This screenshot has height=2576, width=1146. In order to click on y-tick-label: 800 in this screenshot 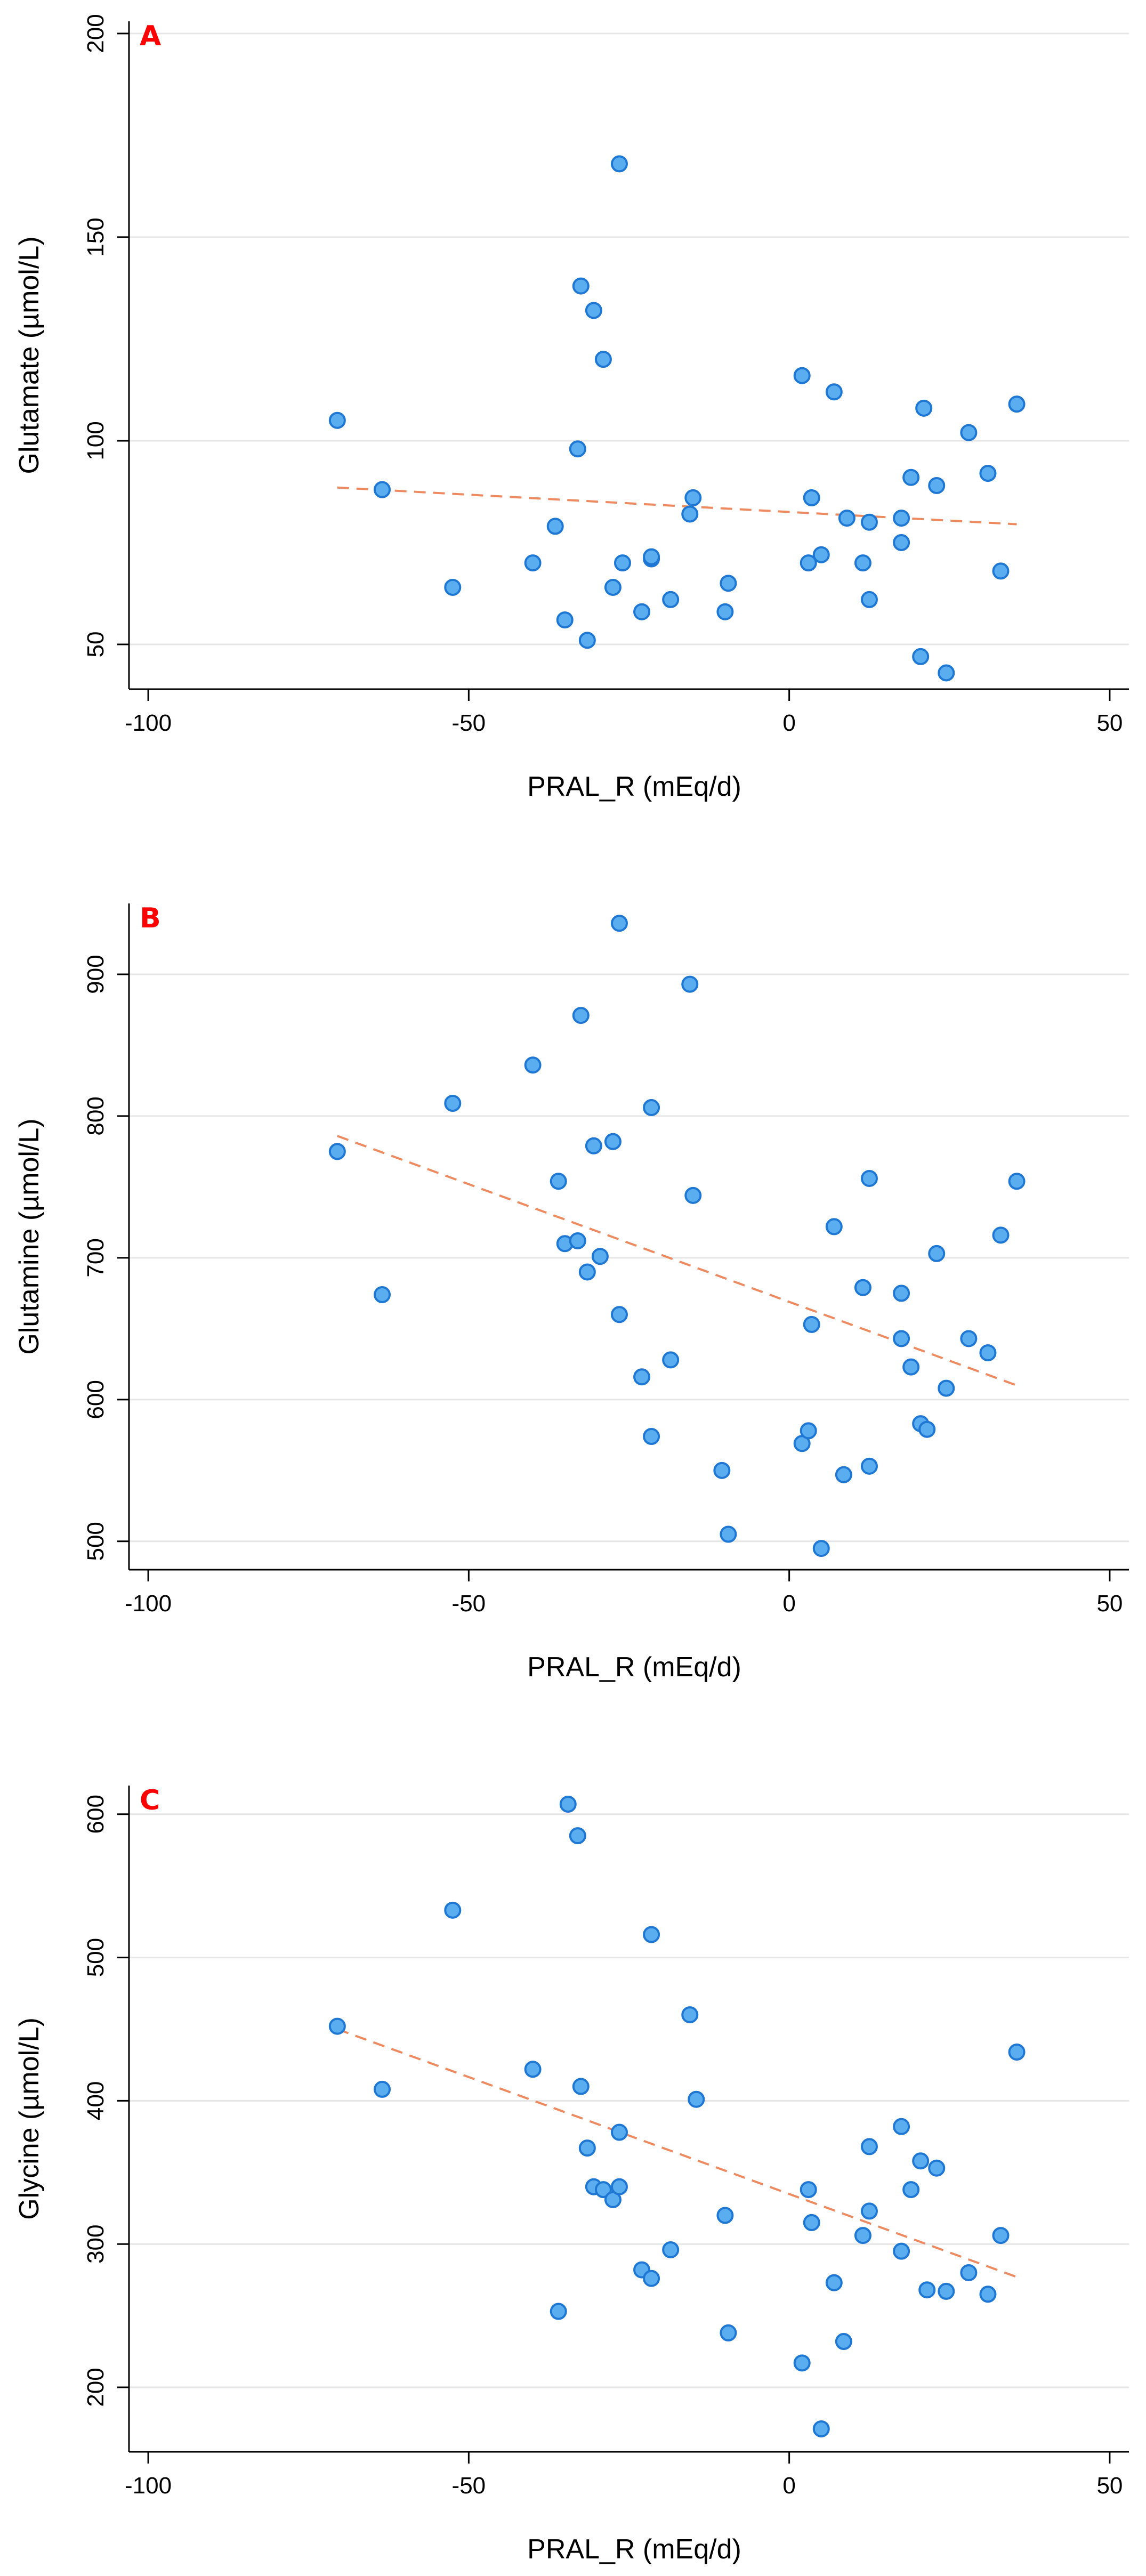, I will do `click(96, 1116)`.